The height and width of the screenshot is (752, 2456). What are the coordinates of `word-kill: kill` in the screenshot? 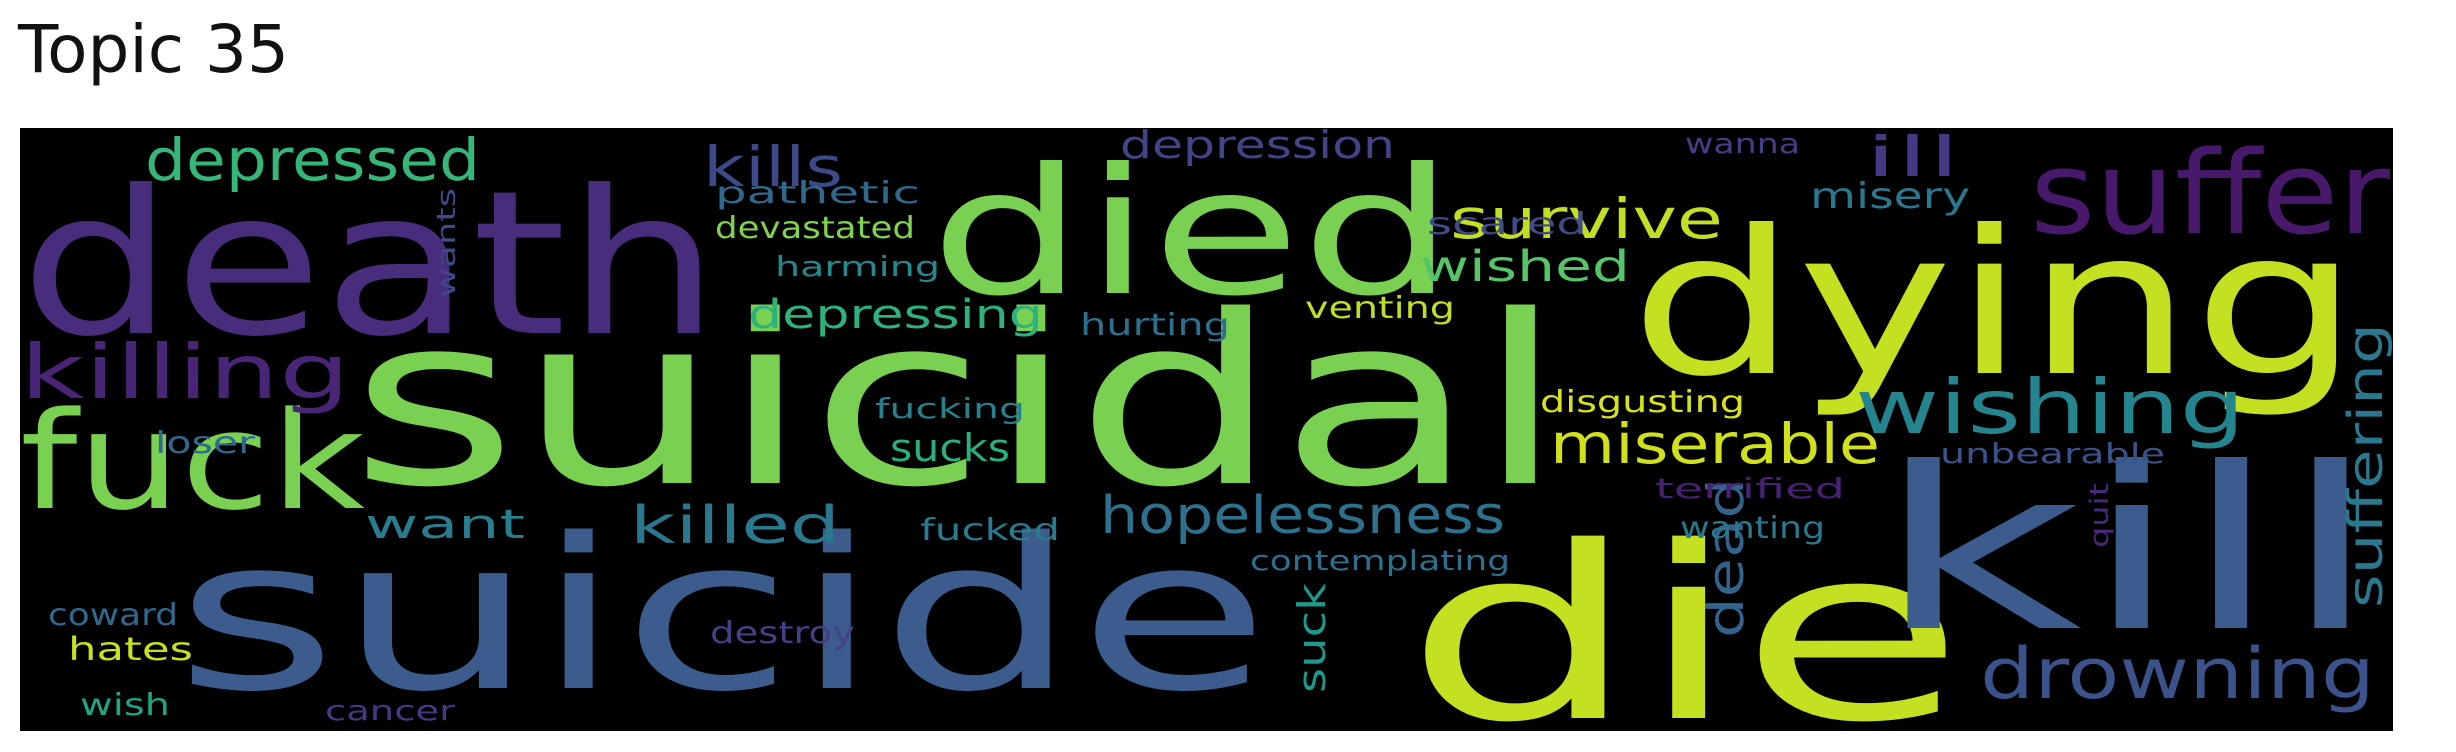 It's located at (2127, 551).